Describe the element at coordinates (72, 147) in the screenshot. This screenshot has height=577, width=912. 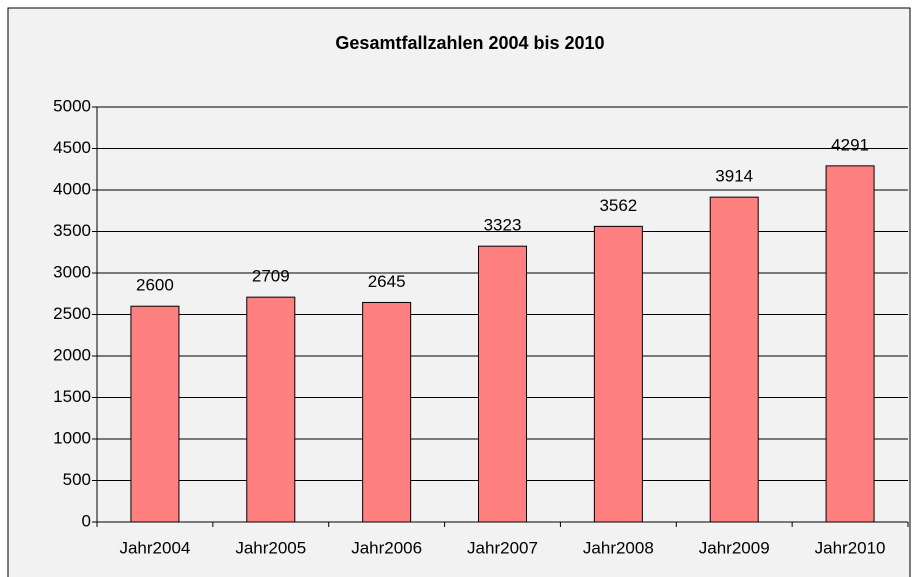
I see `y-tick-label: 4500` at that location.